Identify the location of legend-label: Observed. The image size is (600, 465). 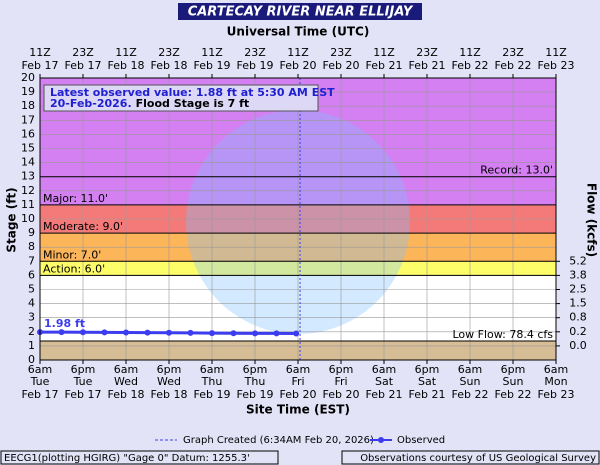
(421, 440).